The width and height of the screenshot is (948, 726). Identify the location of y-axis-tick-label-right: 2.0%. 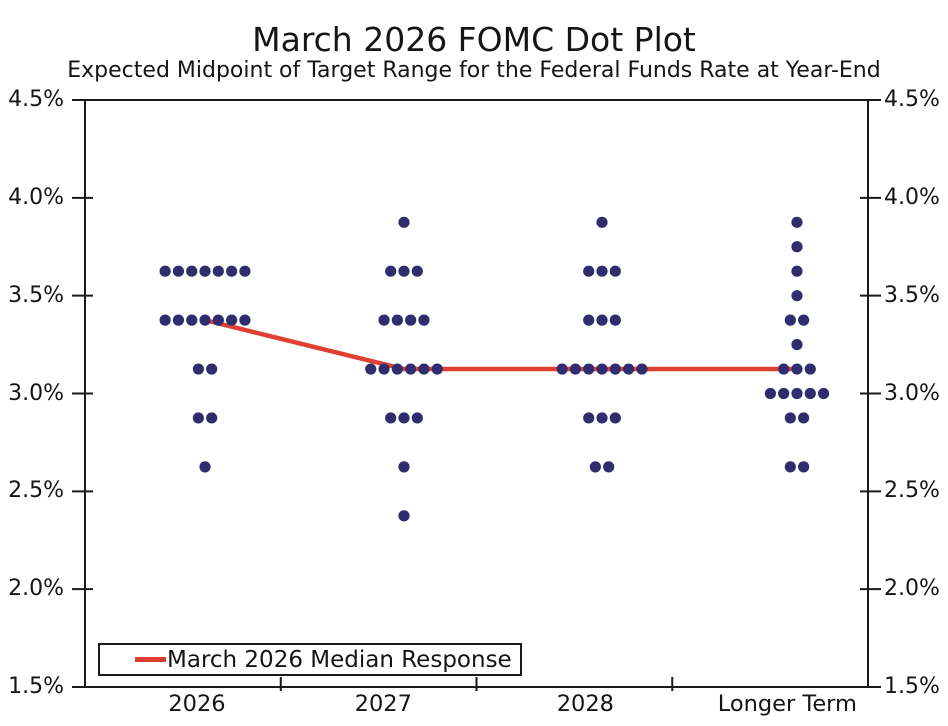
(912, 589).